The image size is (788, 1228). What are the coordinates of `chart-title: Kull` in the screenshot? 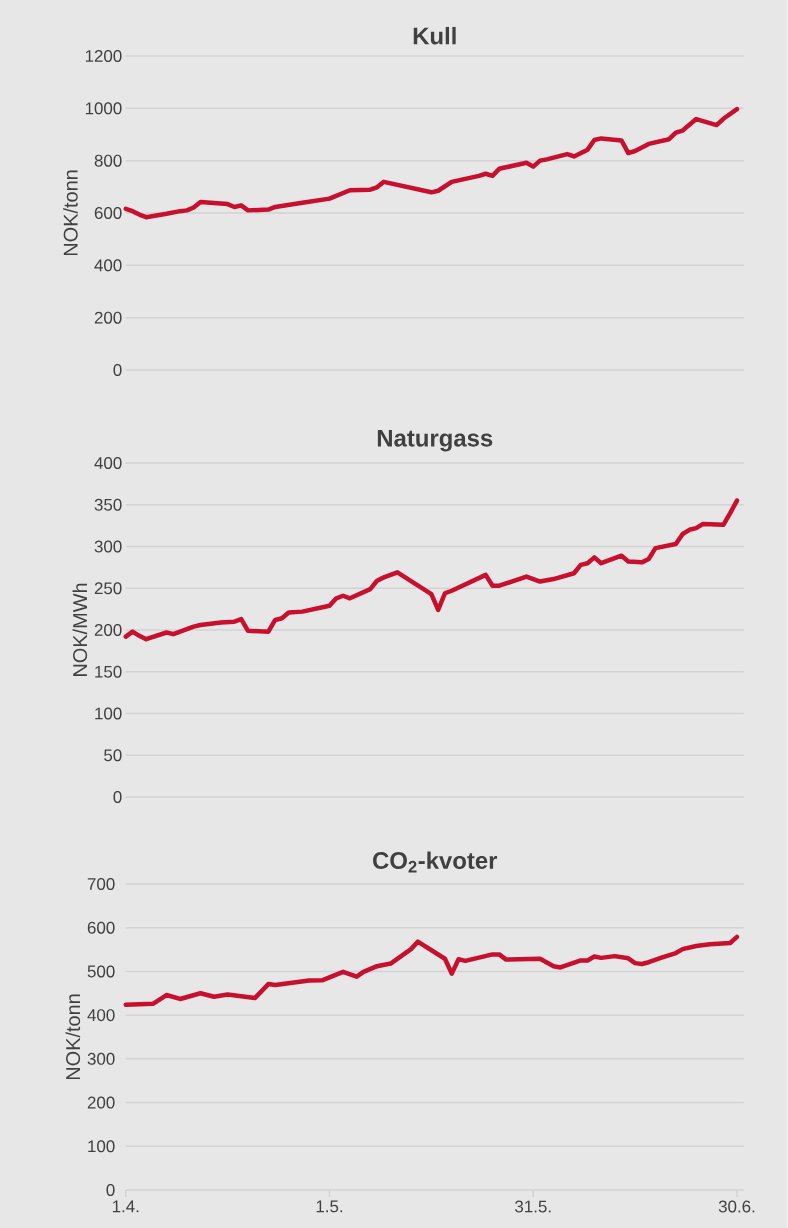 It's located at (434, 35).